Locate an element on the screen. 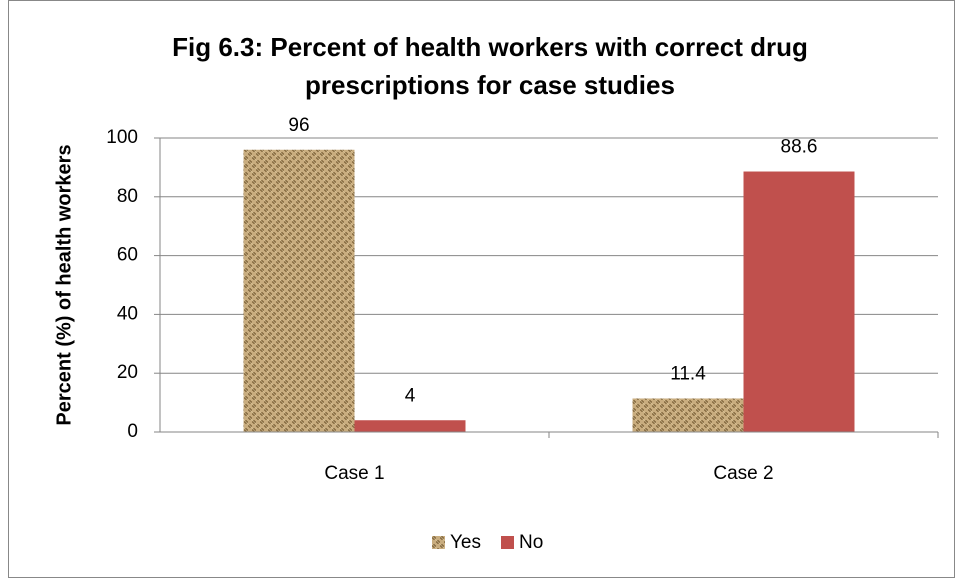 This screenshot has width=955, height=578. y-tick-label: 0 is located at coordinates (132, 431).